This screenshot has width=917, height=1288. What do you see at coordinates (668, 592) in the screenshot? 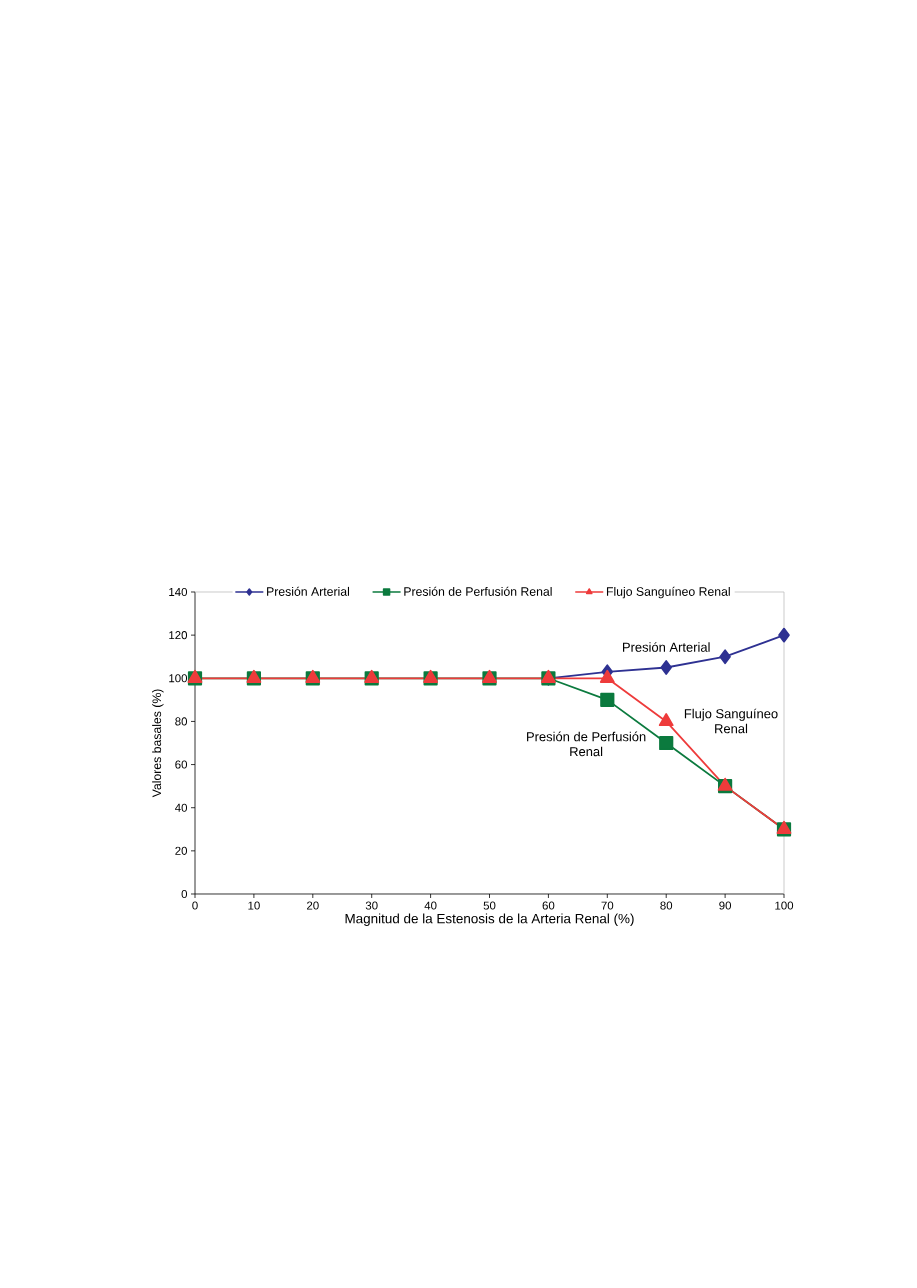
I see `legend-label: Flujo Sanguíneo Renal` at bounding box center [668, 592].